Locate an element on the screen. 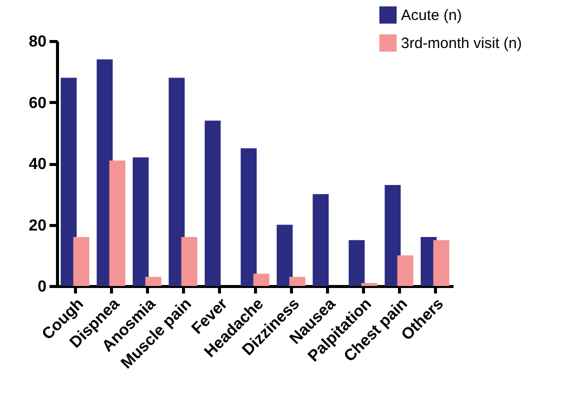 The height and width of the screenshot is (401, 583). y-tick-label: 80 is located at coordinates (37, 42).